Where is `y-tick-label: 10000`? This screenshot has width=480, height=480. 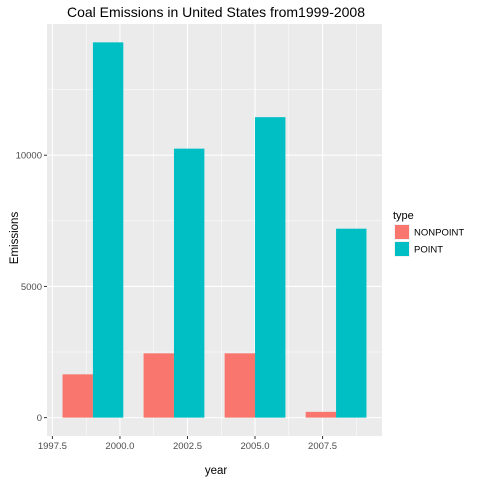
y-tick-label: 10000 is located at coordinates (29, 156).